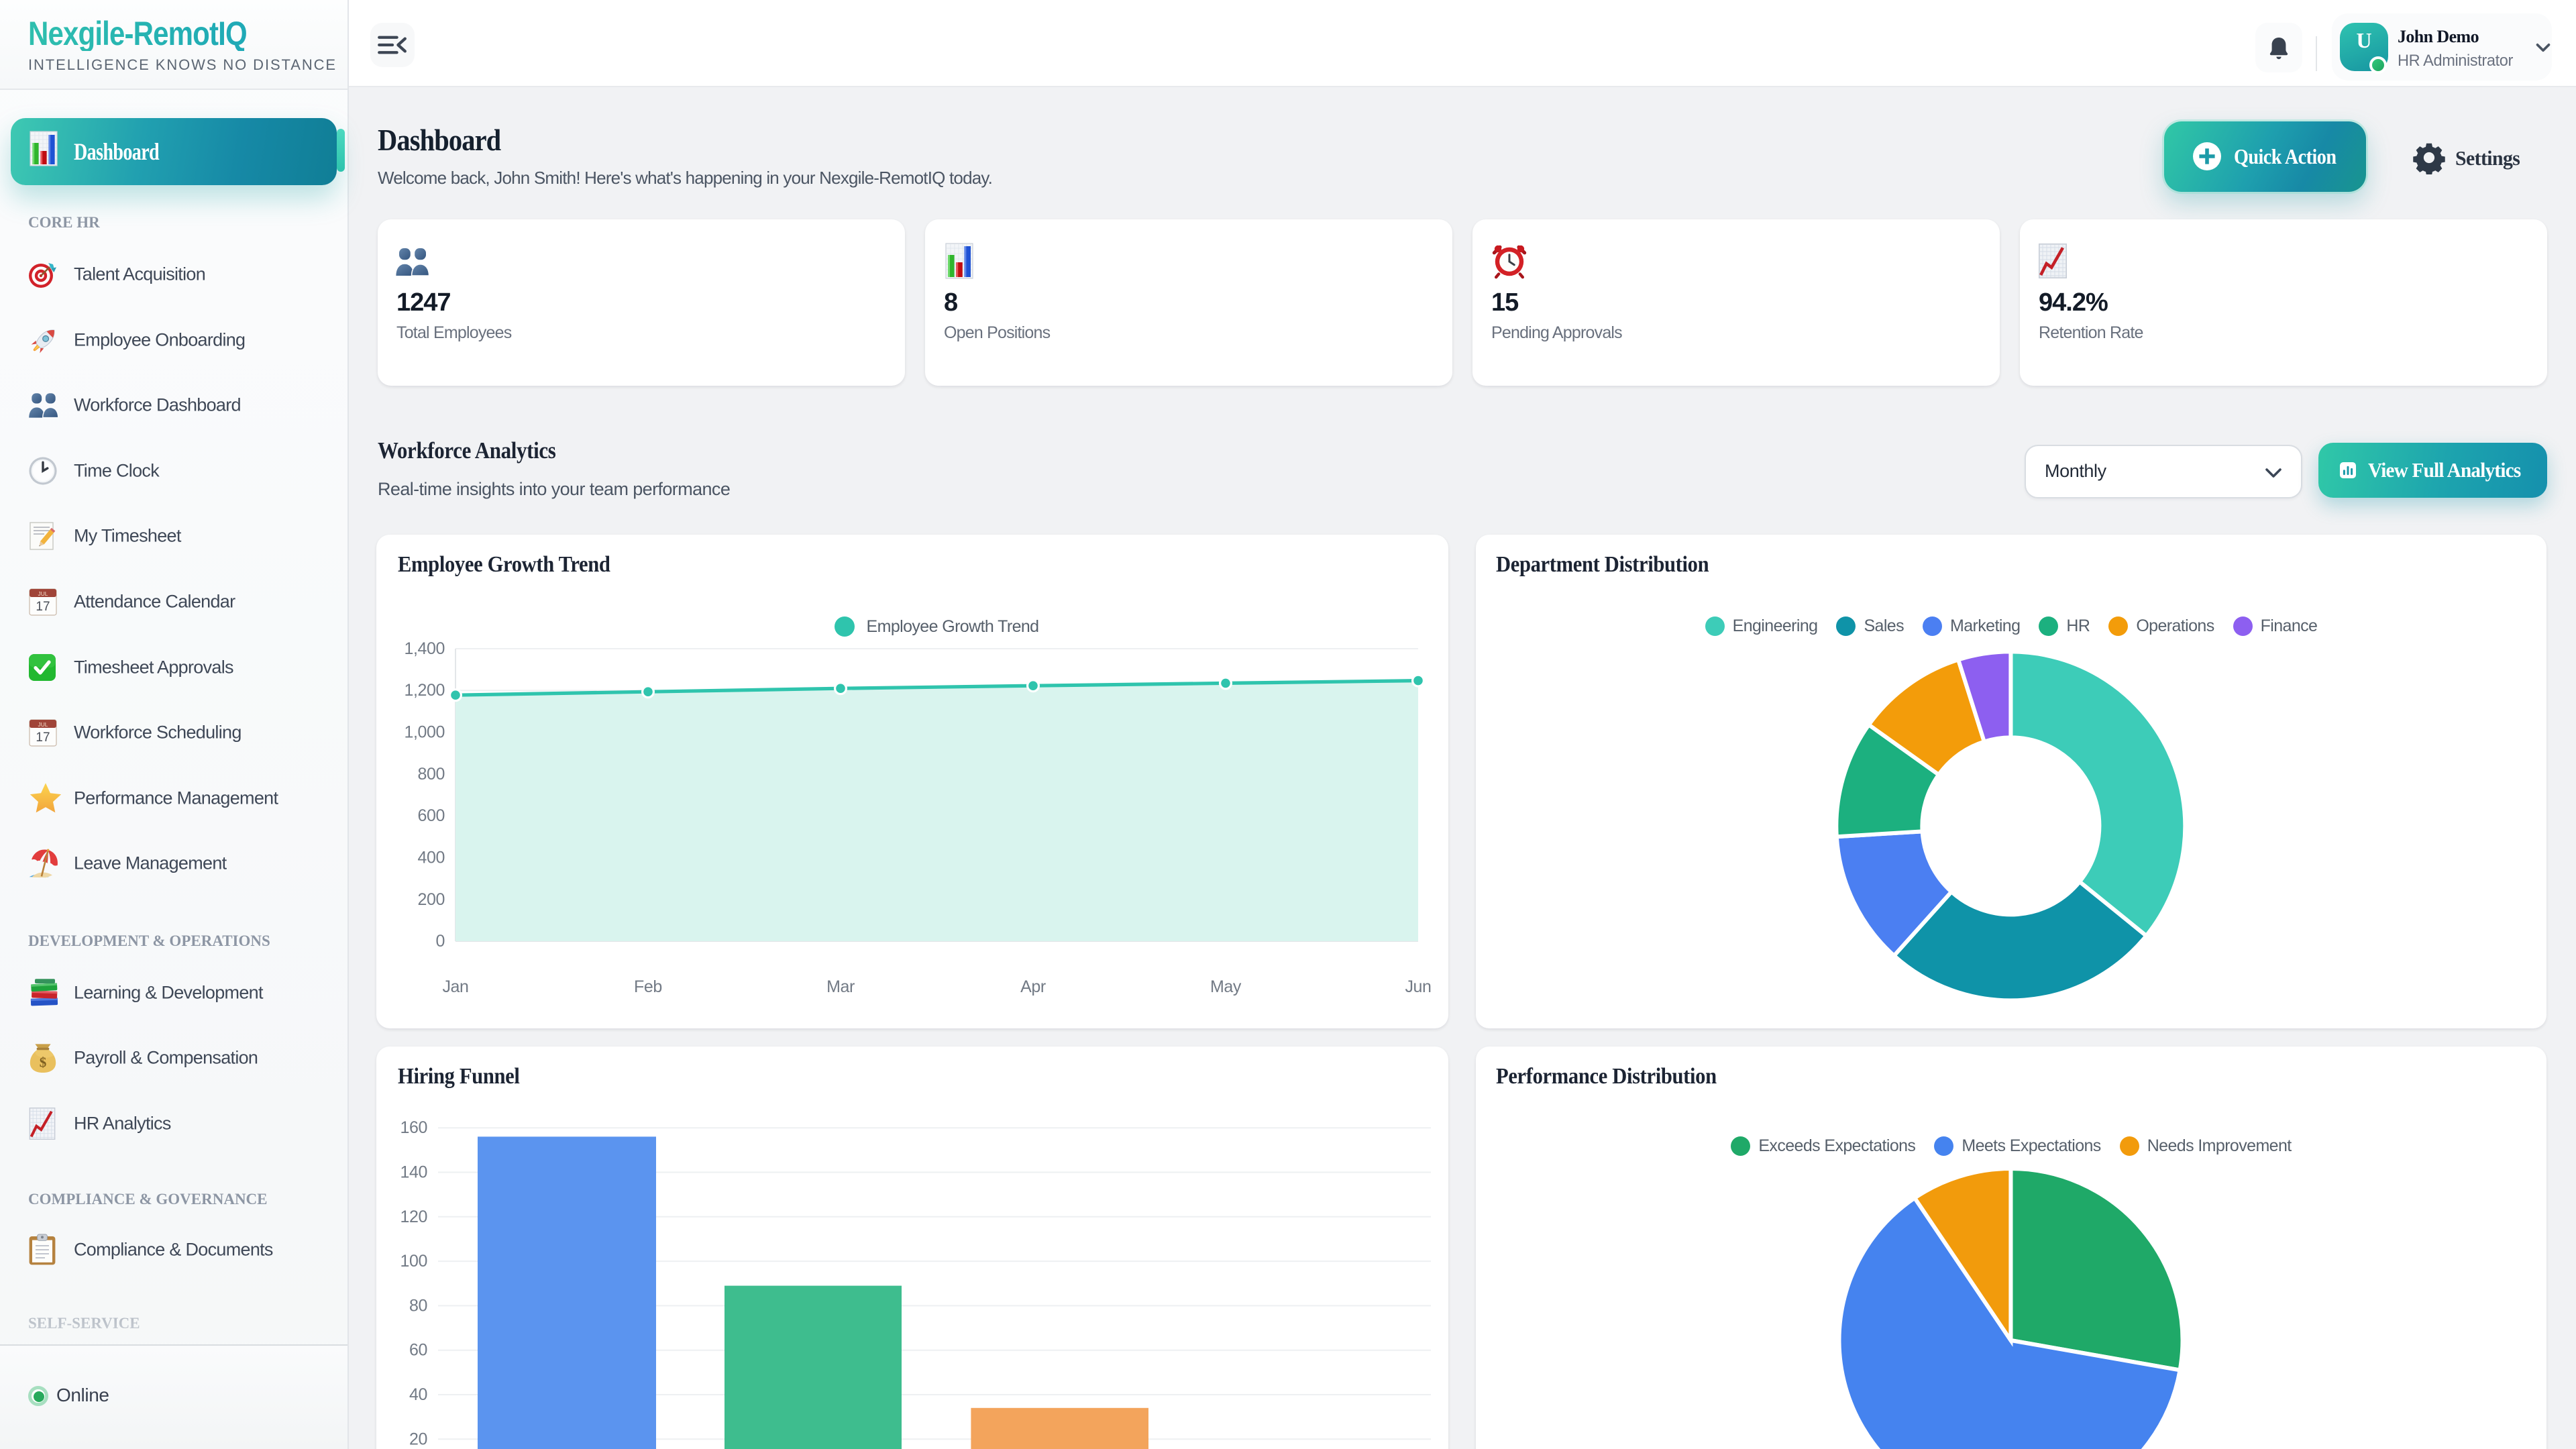 The width and height of the screenshot is (2576, 1449). Describe the element at coordinates (1033, 986) in the screenshot. I see `svg-text: Apr` at that location.